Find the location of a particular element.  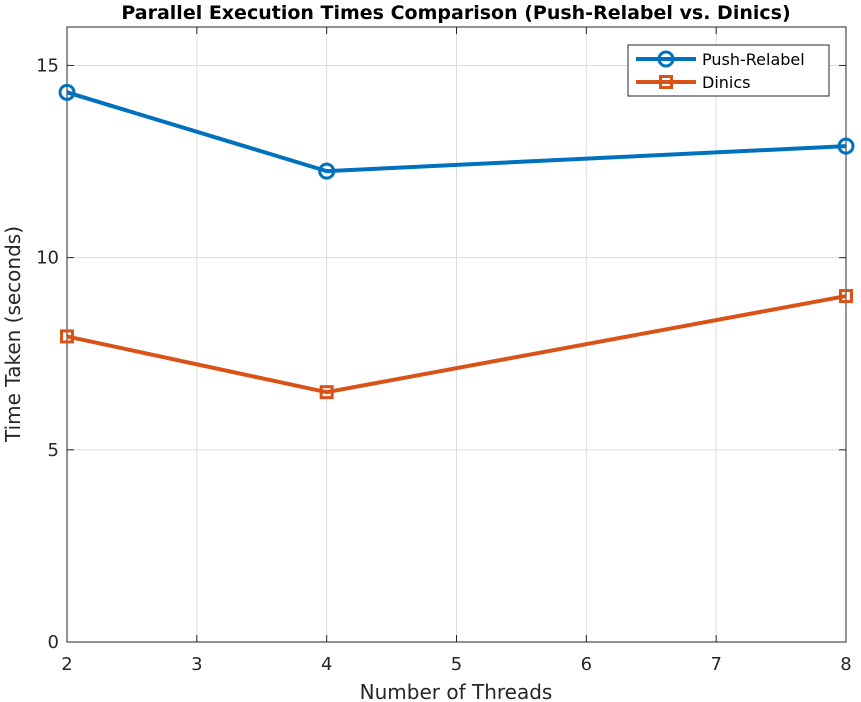

y-tick-label: 10 is located at coordinates (47, 258).